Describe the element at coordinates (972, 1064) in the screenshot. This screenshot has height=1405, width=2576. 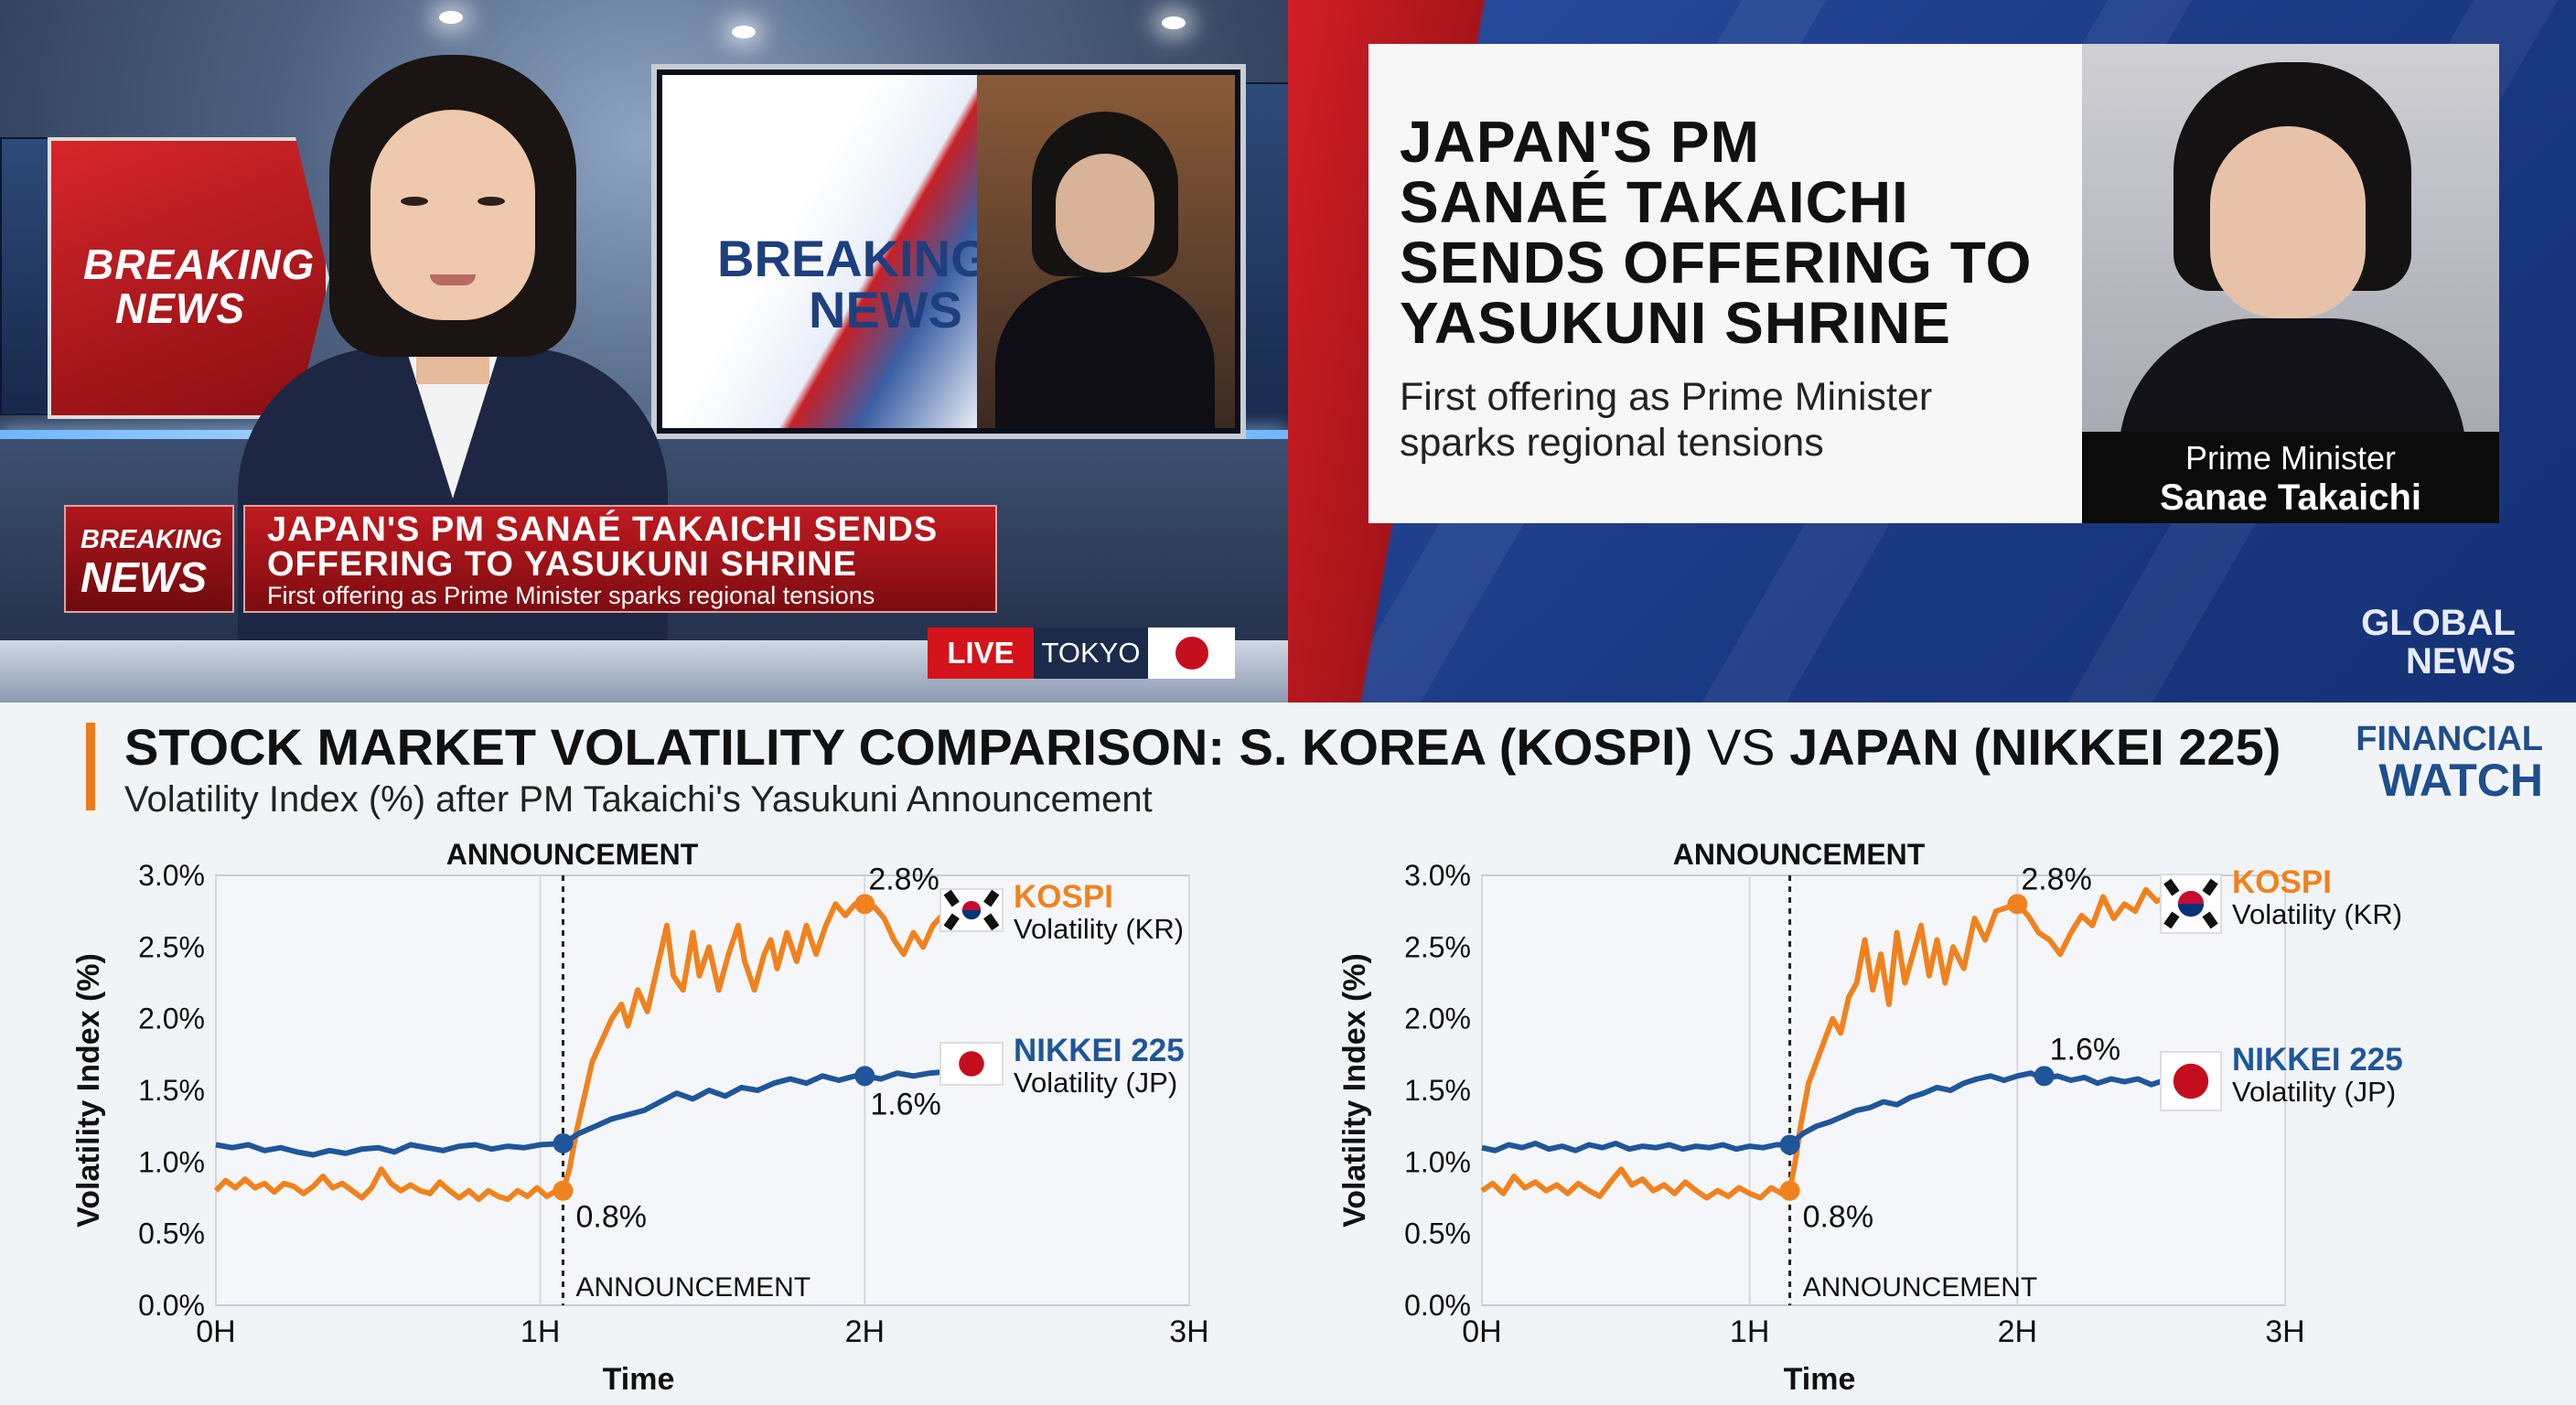
I see `japan-flag-sun` at that location.